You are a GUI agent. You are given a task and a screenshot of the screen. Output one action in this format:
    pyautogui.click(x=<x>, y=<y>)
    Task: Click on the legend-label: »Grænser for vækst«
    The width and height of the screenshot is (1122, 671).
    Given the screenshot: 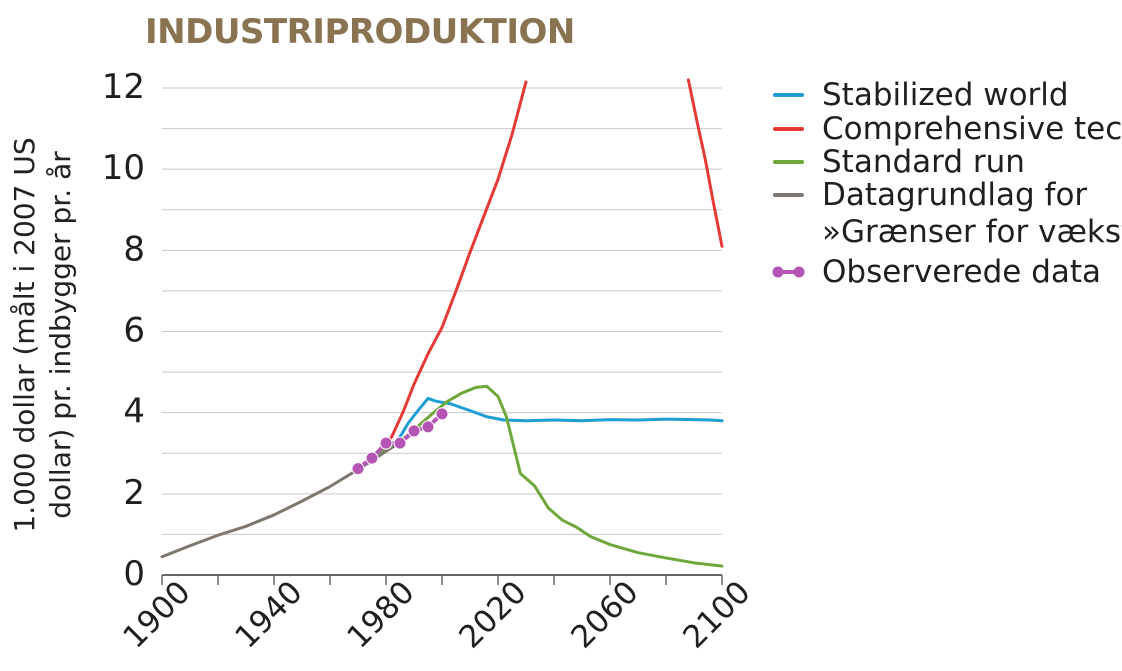 What is the action you would take?
    pyautogui.click(x=972, y=232)
    